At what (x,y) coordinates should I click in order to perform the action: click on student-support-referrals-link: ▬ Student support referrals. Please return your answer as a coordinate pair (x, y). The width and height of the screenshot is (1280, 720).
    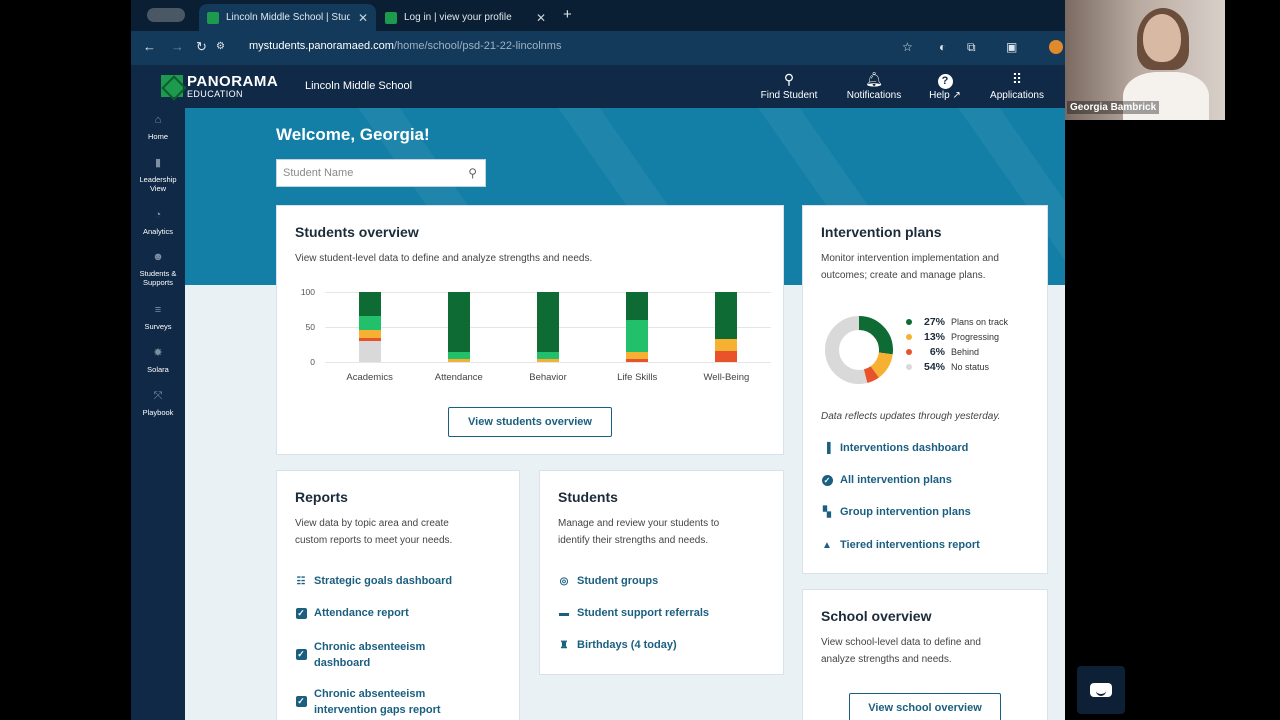
    Looking at the image, I should click on (633, 613).